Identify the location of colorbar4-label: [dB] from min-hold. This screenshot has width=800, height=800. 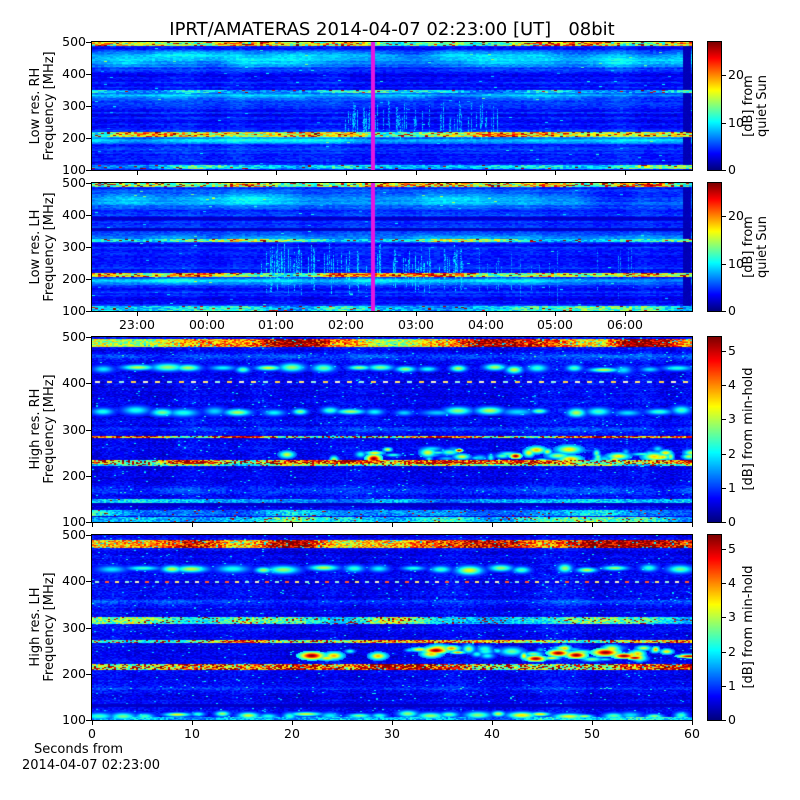
(748, 627).